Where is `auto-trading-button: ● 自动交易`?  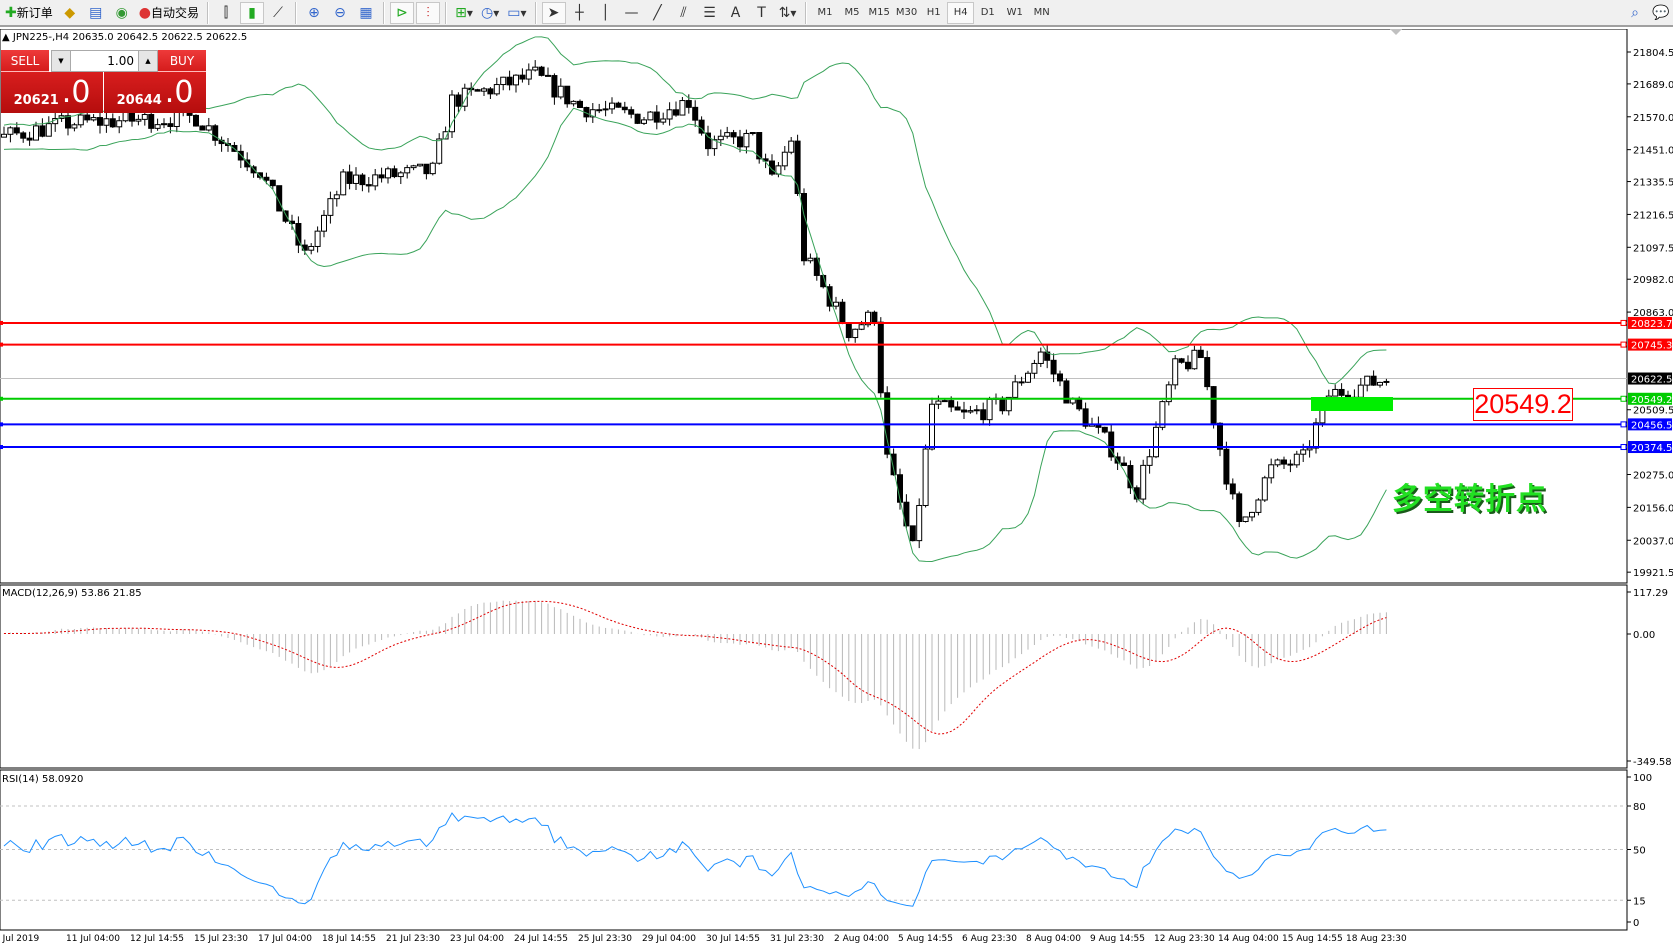 auto-trading-button: ● 自动交易 is located at coordinates (169, 13).